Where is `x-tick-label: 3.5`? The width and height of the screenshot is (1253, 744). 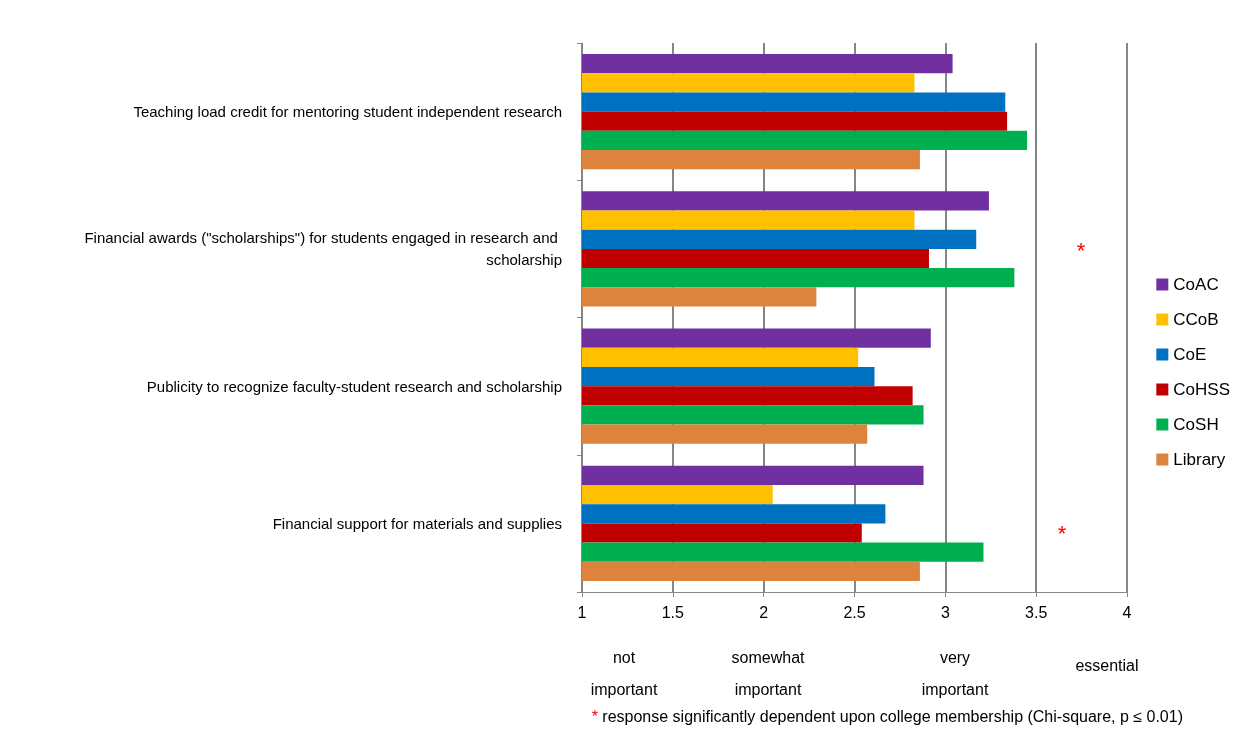
x-tick-label: 3.5 is located at coordinates (1036, 612).